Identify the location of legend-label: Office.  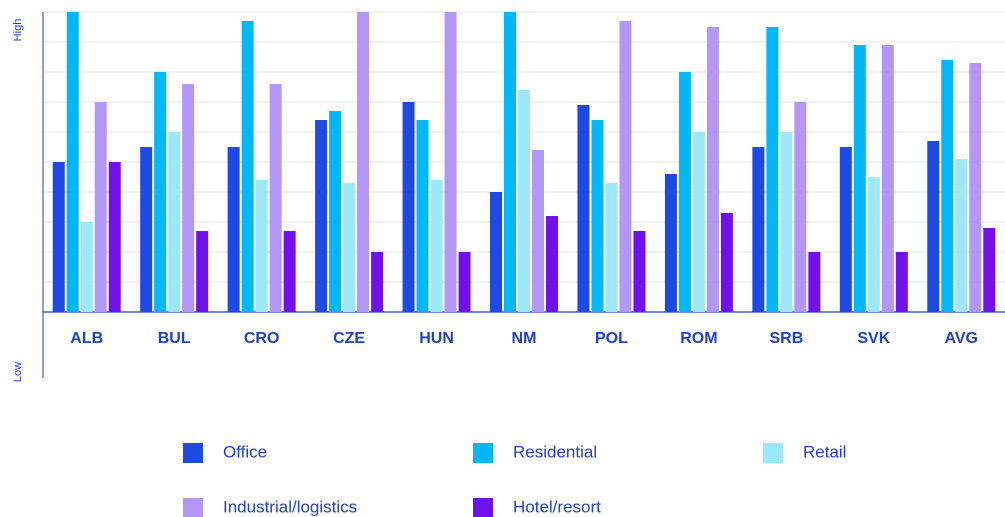
(245, 451).